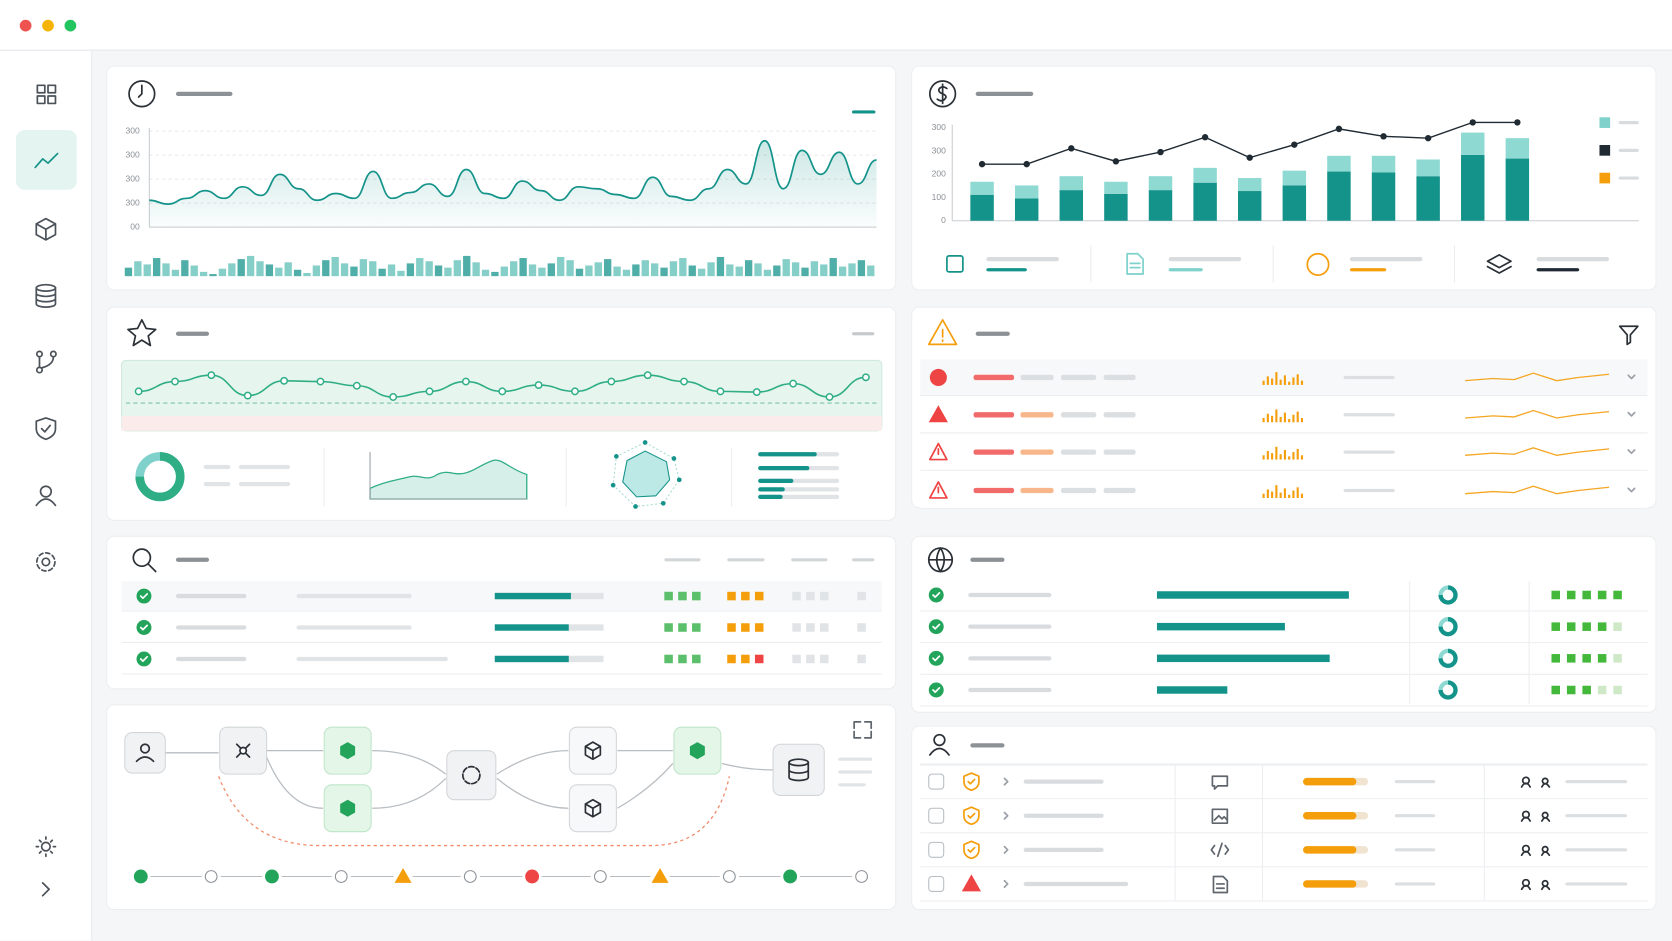 The image size is (1672, 941). I want to click on alert-icon, so click(938, 451).